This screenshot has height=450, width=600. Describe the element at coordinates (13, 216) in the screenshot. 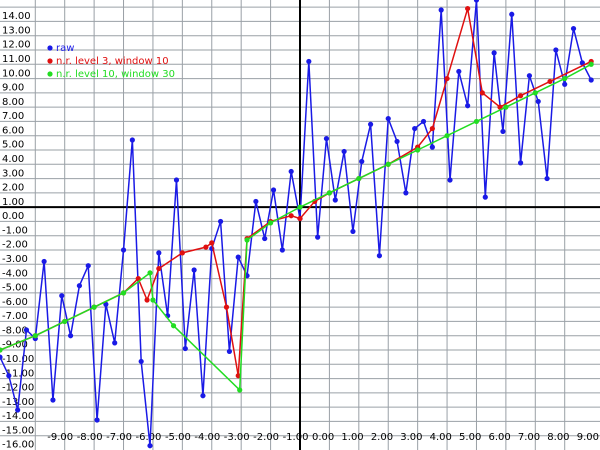

I see `y-tick-label: 0.00` at that location.